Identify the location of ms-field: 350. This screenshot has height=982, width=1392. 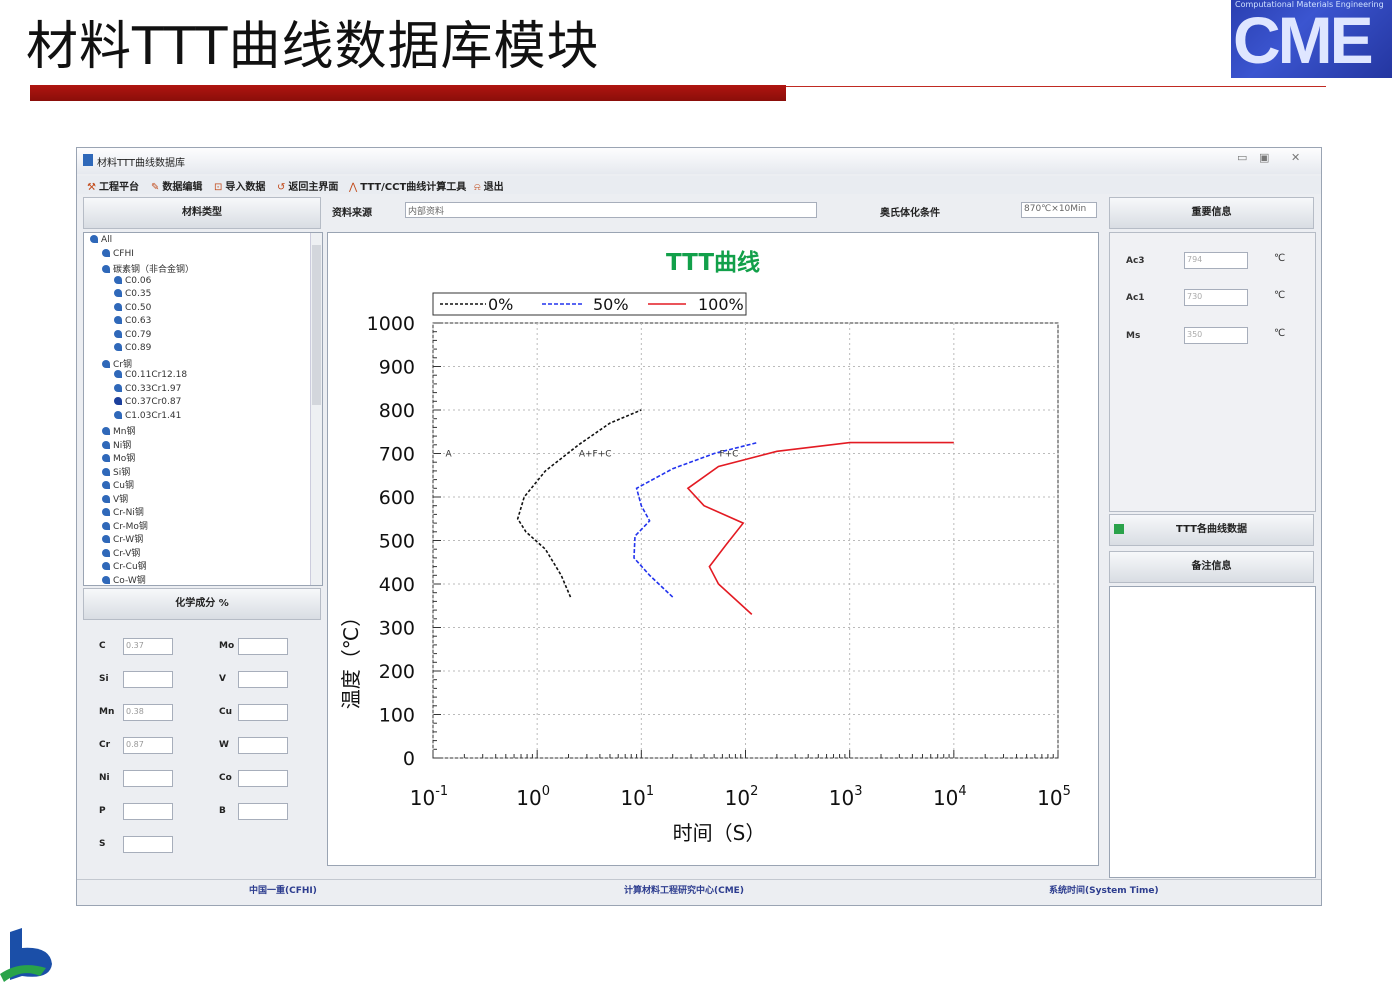
(1216, 335).